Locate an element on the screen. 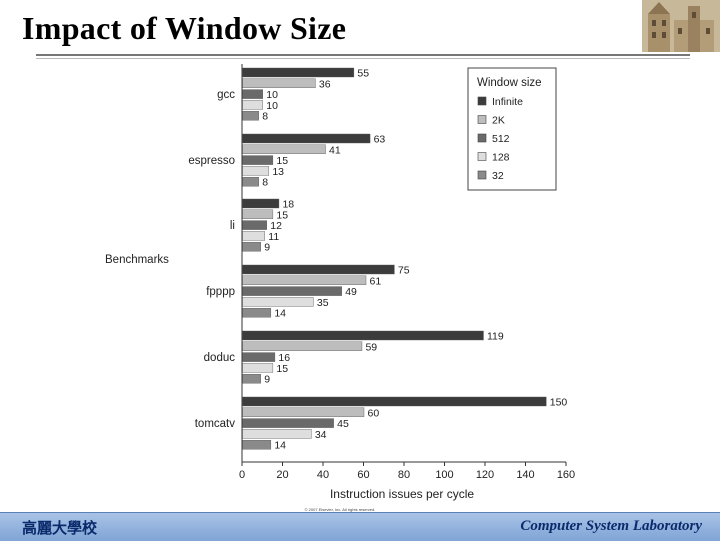 The height and width of the screenshot is (541, 720). data-label: 59 is located at coordinates (371, 347).